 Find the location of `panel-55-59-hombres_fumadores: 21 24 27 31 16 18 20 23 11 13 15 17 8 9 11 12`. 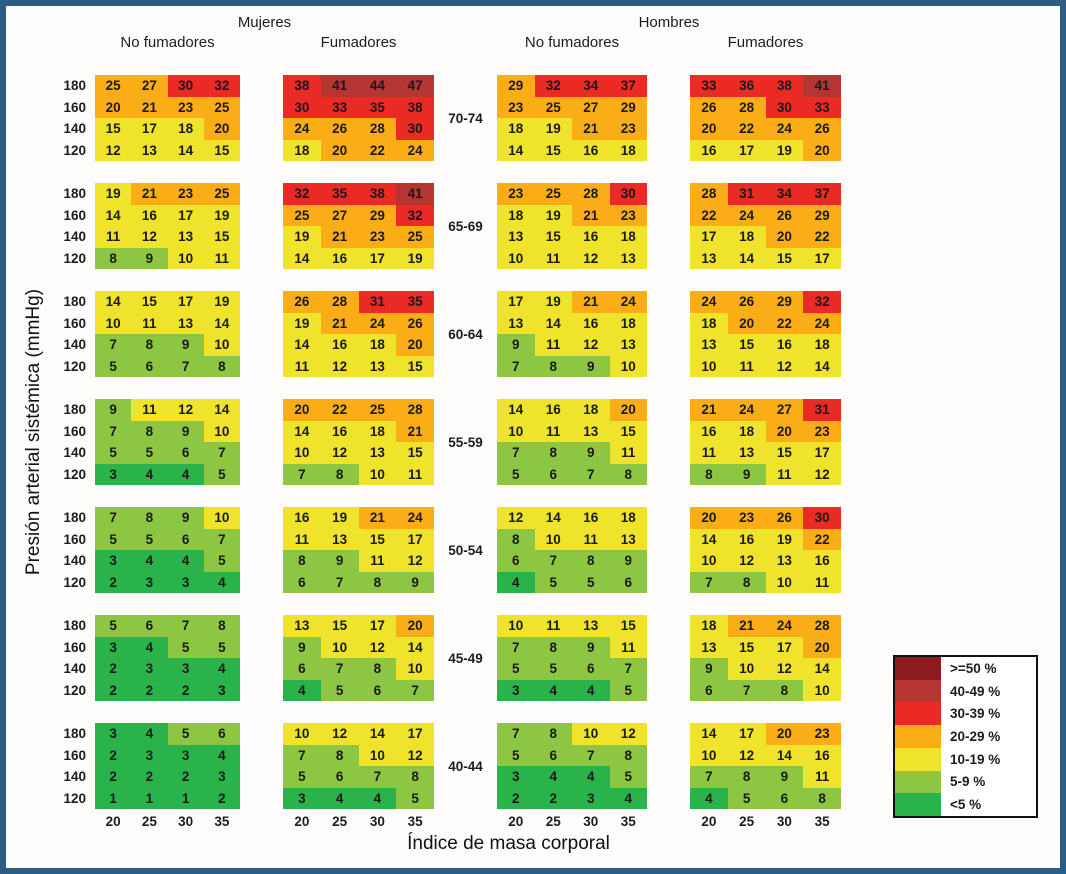

panel-55-59-hombres_fumadores: 21 24 27 31 16 18 20 23 11 13 15 17 8 9 11 12 is located at coordinates (765, 442).